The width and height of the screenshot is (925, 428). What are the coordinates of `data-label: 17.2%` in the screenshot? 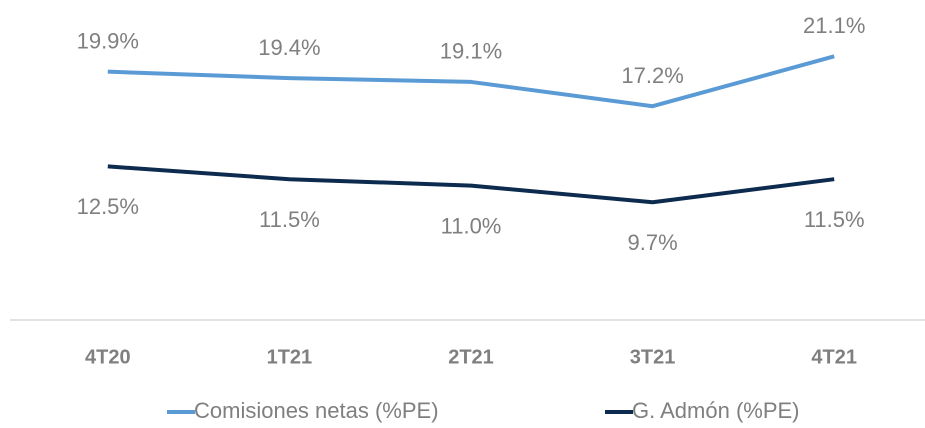 It's located at (652, 75).